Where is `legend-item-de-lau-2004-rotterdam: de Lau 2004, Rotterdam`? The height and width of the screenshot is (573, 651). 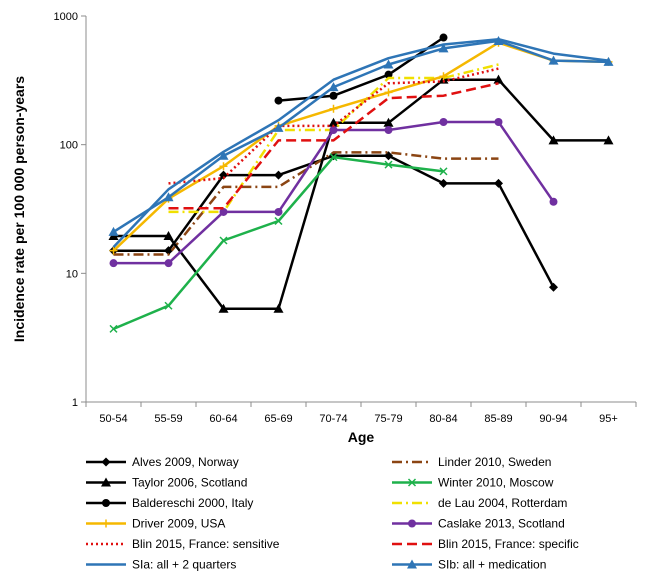
legend-item-de-lau-2004-rotterdam: de Lau 2004, Rotterdam is located at coordinates (479, 503).